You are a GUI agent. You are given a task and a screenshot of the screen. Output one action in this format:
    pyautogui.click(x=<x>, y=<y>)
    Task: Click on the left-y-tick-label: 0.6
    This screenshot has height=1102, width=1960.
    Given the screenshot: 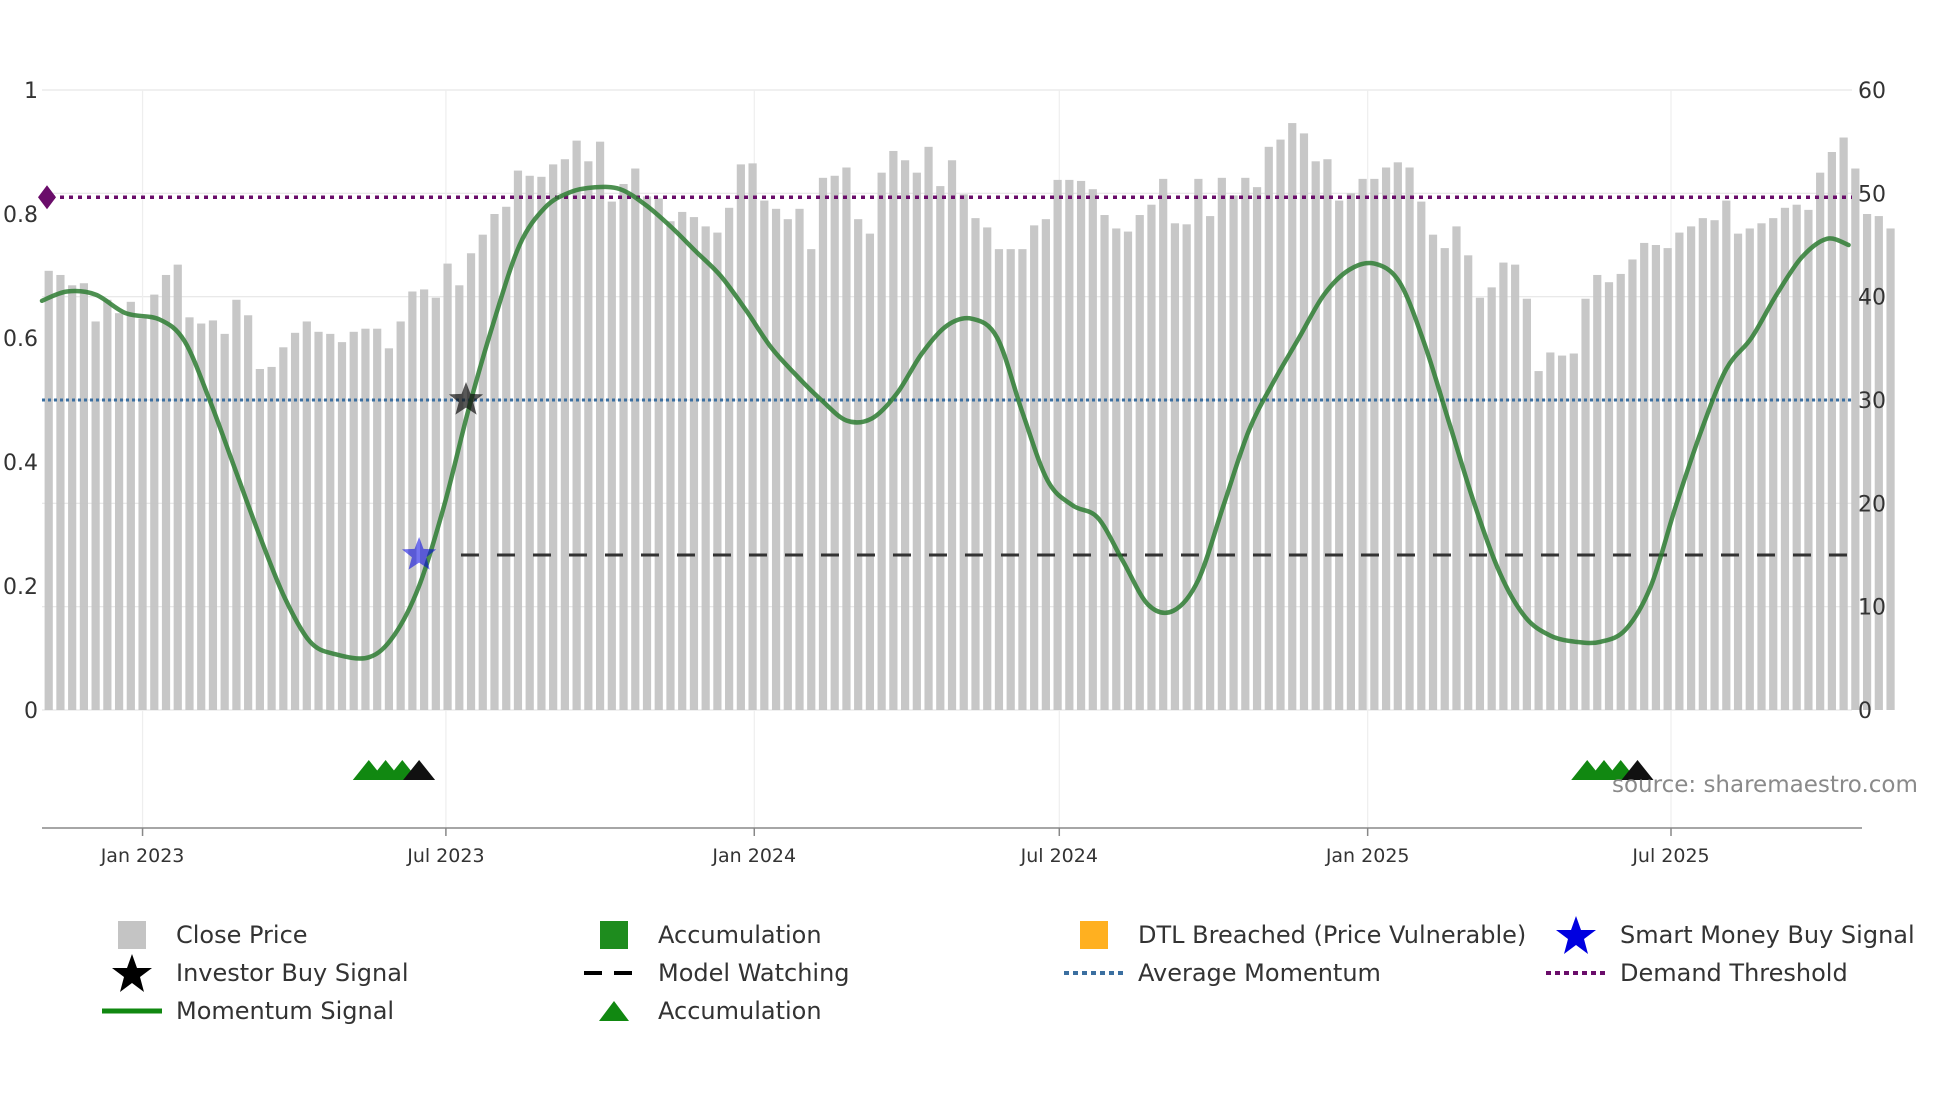 What is the action you would take?
    pyautogui.click(x=20, y=339)
    